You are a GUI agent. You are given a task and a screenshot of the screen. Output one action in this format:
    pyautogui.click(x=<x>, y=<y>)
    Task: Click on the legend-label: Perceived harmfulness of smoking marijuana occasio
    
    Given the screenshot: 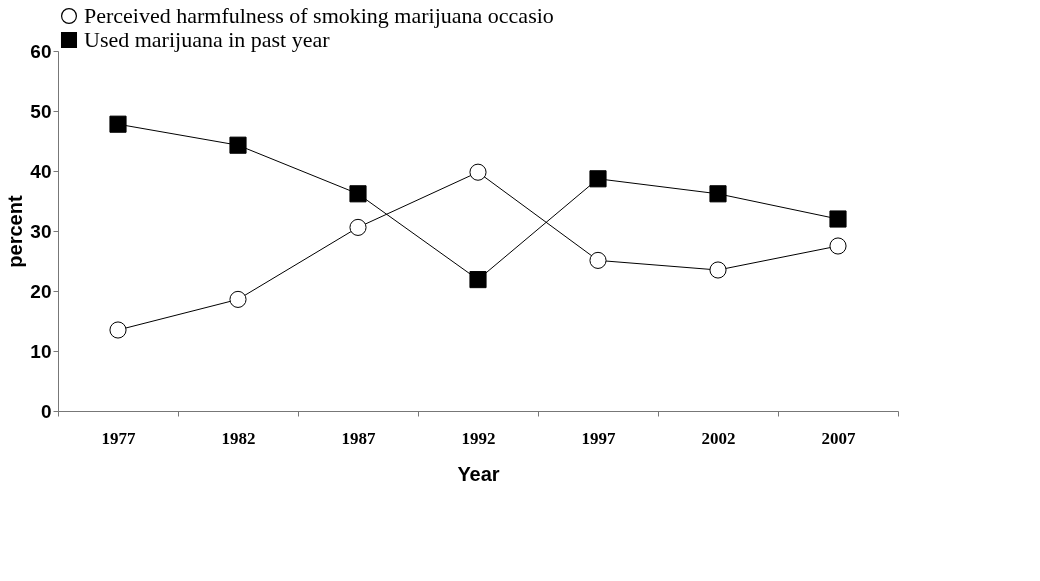 What is the action you would take?
    pyautogui.click(x=319, y=15)
    